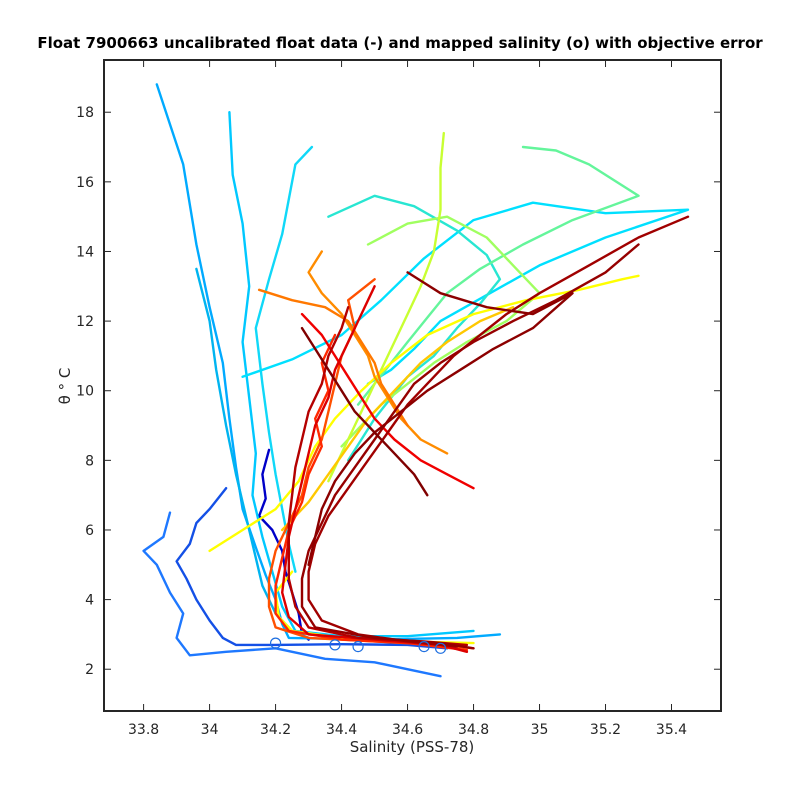 Image resolution: width=800 pixels, height=800 pixels. I want to click on x-tick-label: 34.4, so click(341, 730).